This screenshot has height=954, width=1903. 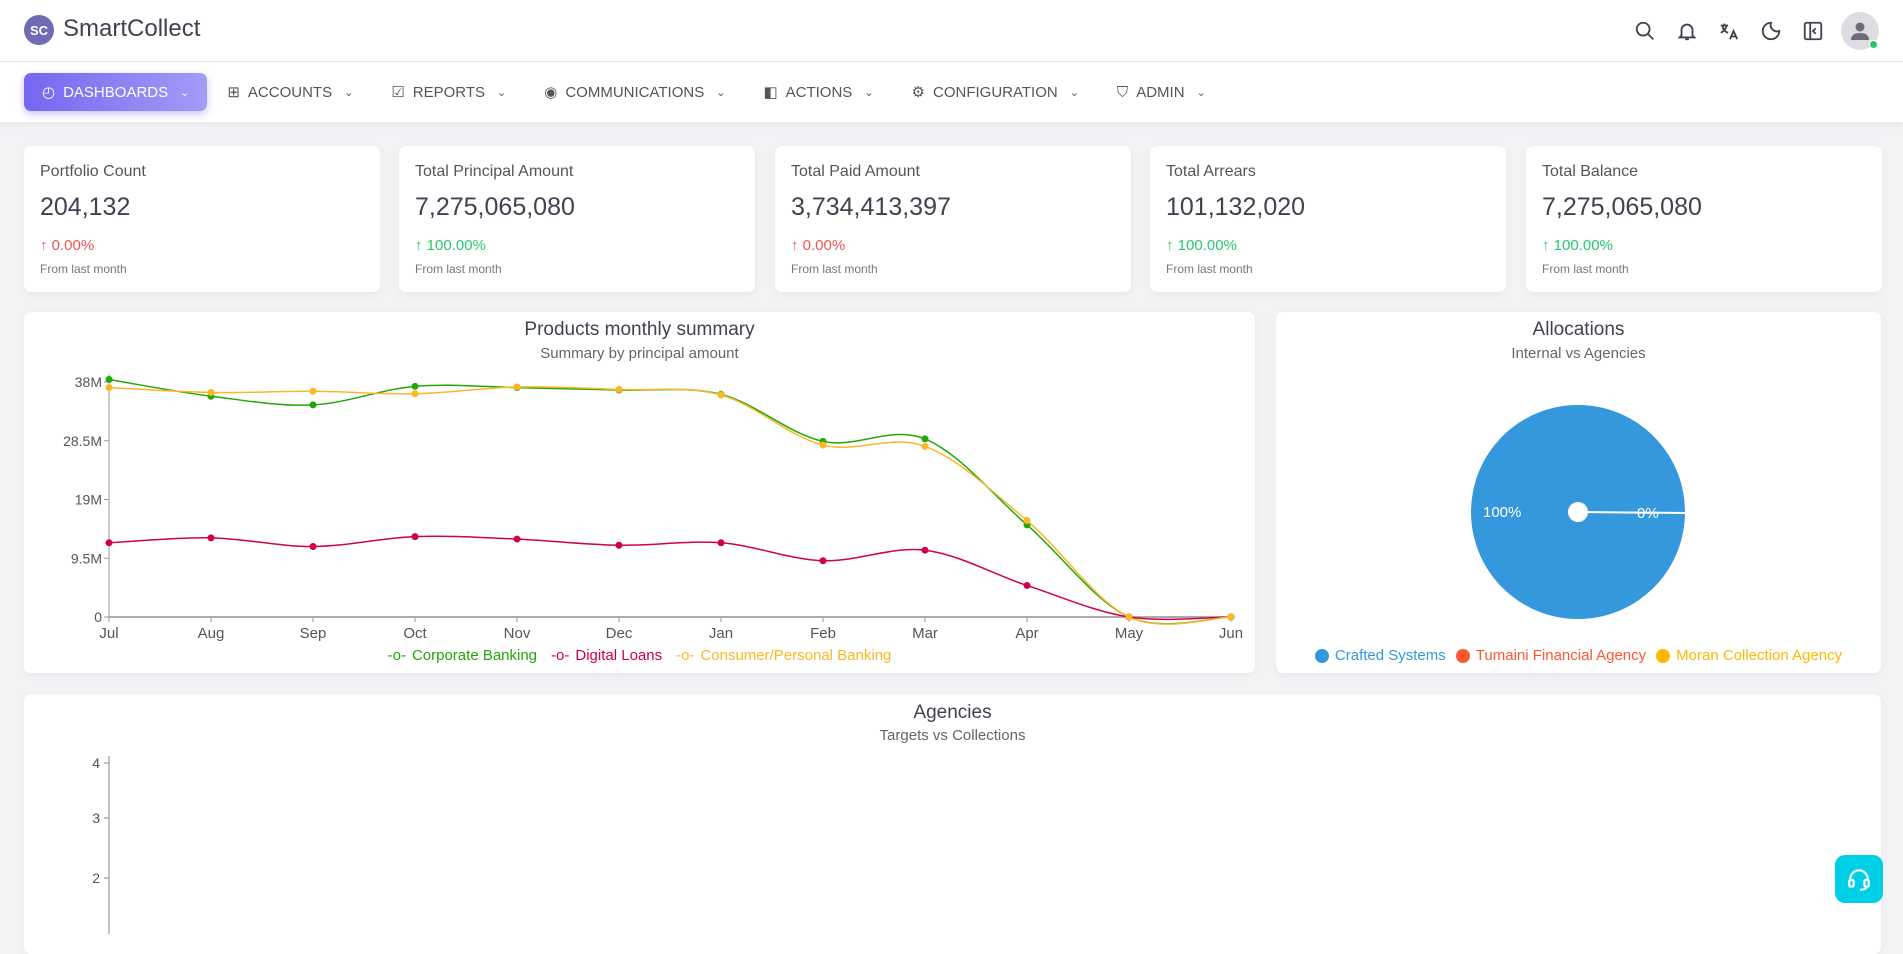 What do you see at coordinates (818, 92) in the screenshot?
I see `nav-actions: ◧ Actions ⌄` at bounding box center [818, 92].